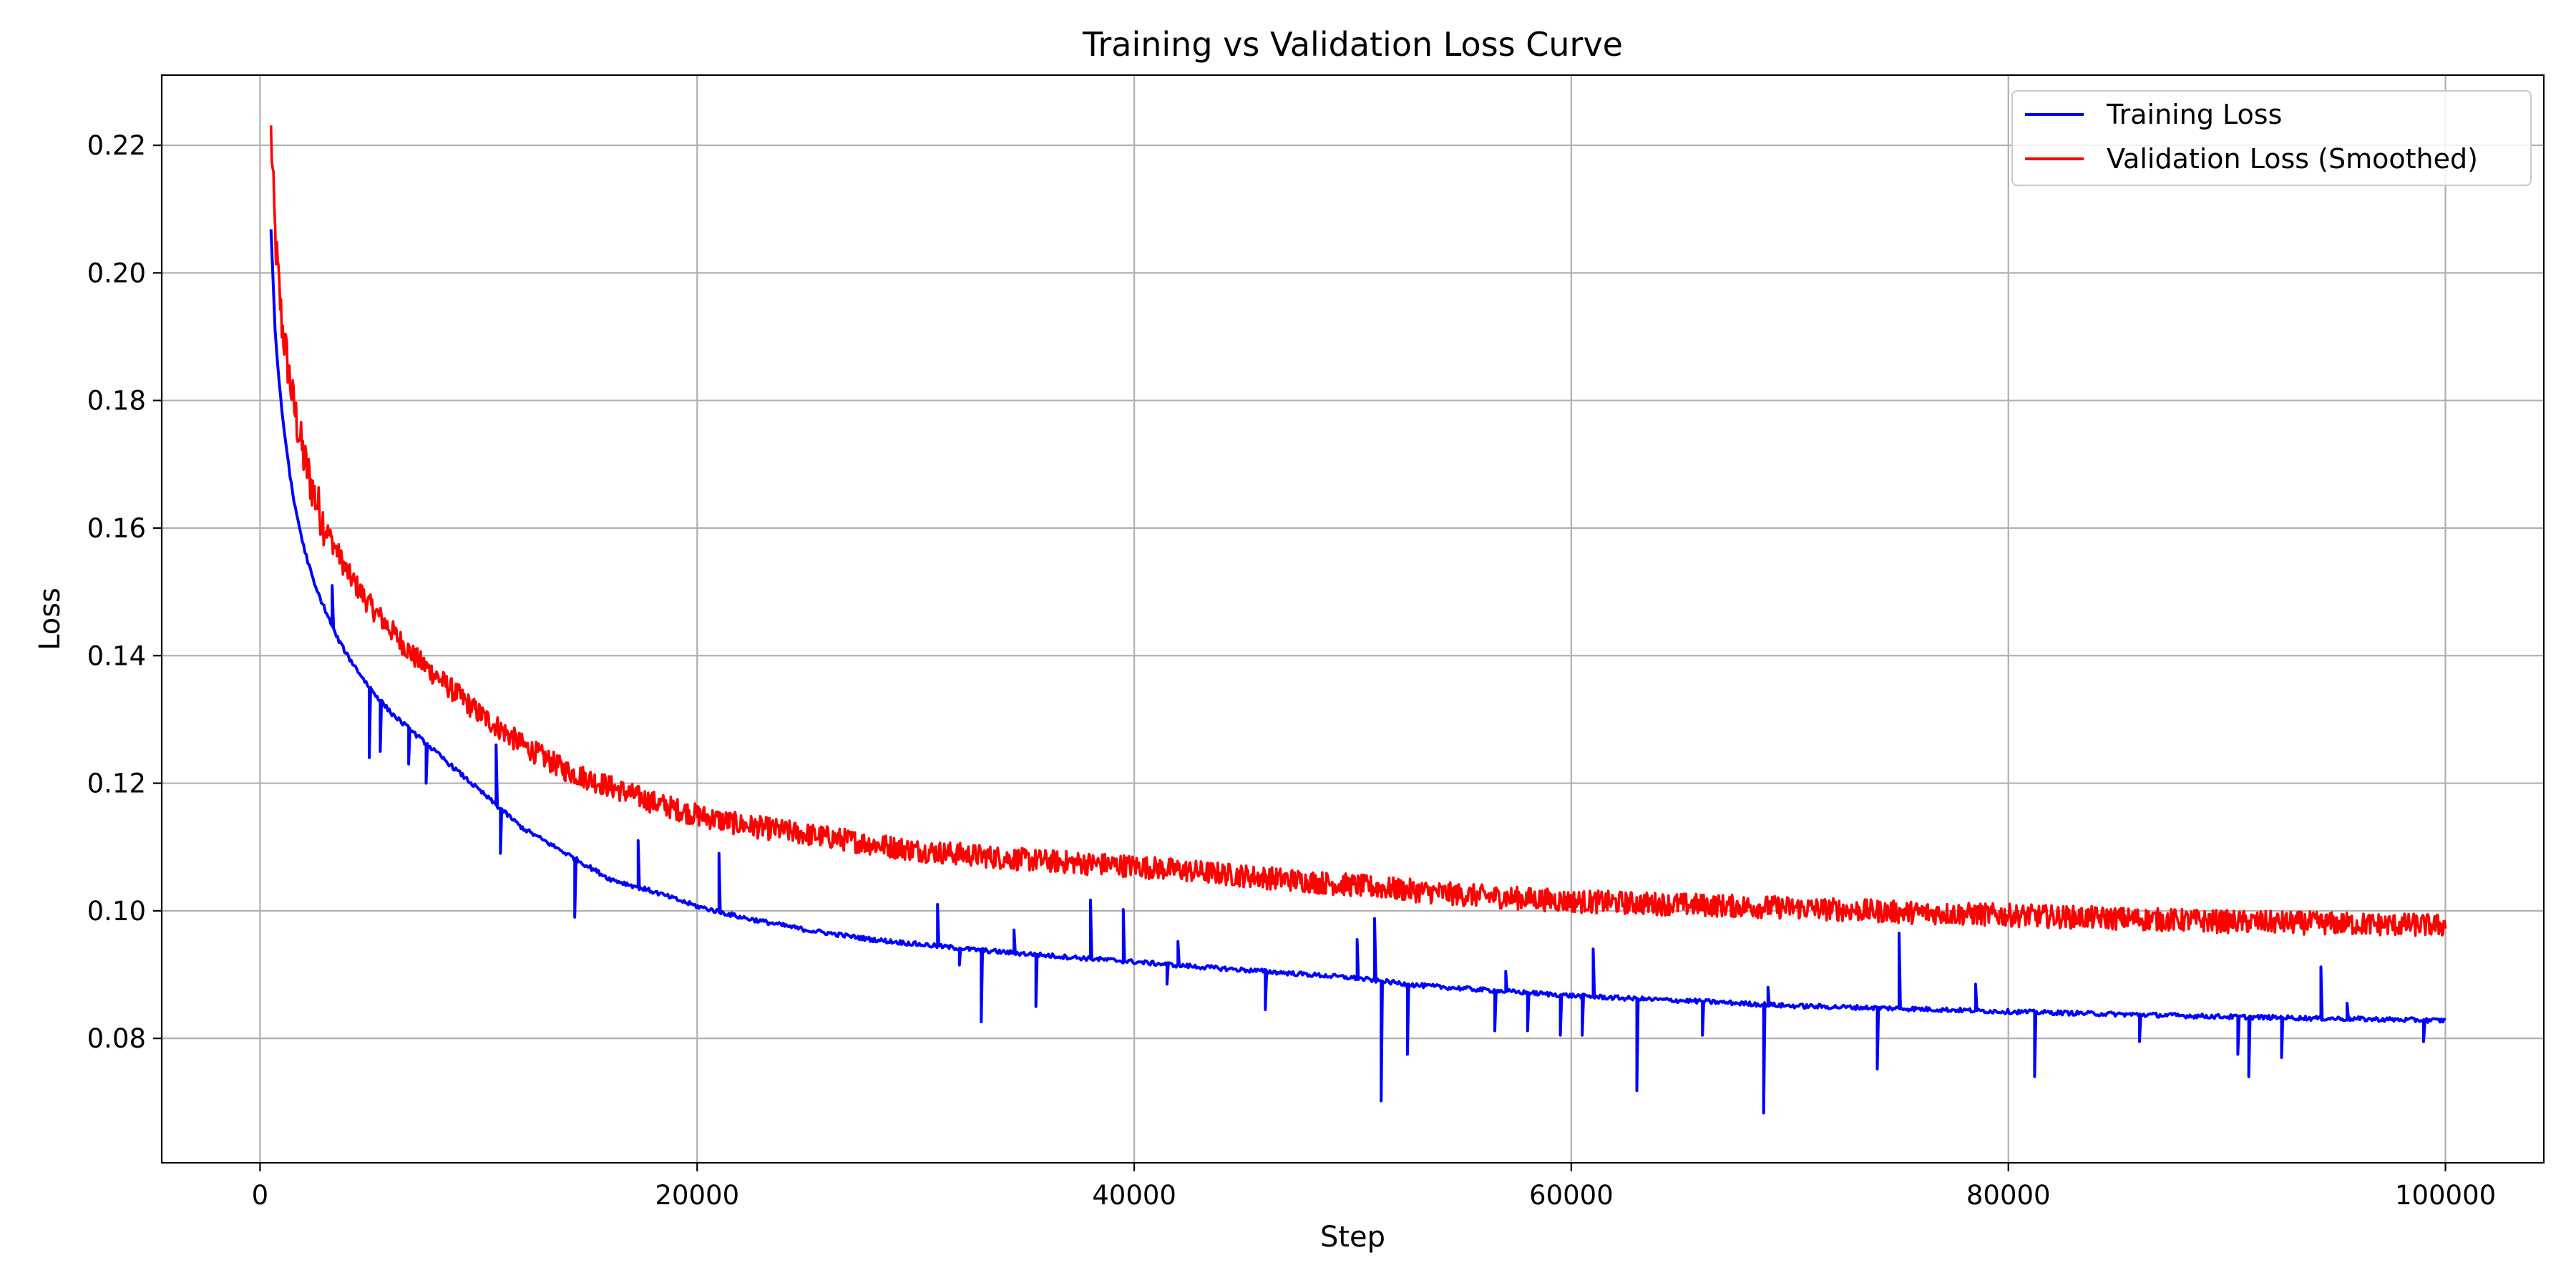  I want to click on x-tick-label: 60000, so click(1571, 1195).